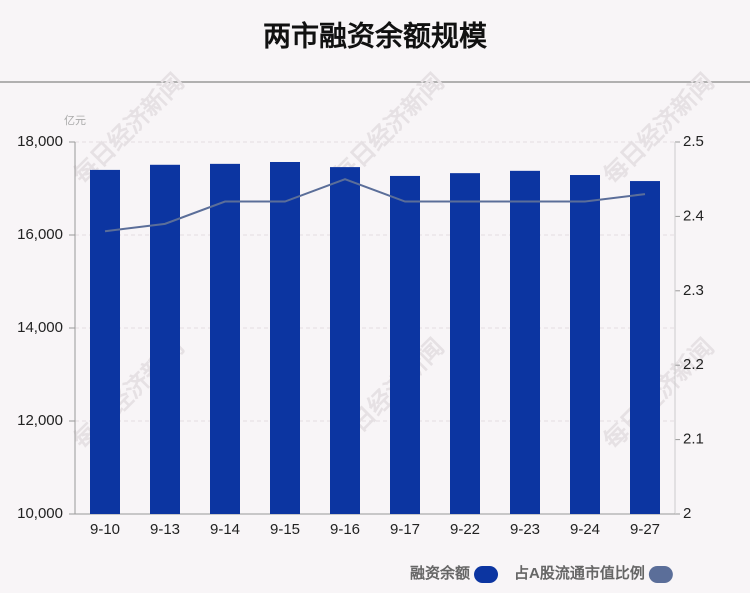  What do you see at coordinates (375, 35) in the screenshot?
I see `chart-title: 两市融资余额规模` at bounding box center [375, 35].